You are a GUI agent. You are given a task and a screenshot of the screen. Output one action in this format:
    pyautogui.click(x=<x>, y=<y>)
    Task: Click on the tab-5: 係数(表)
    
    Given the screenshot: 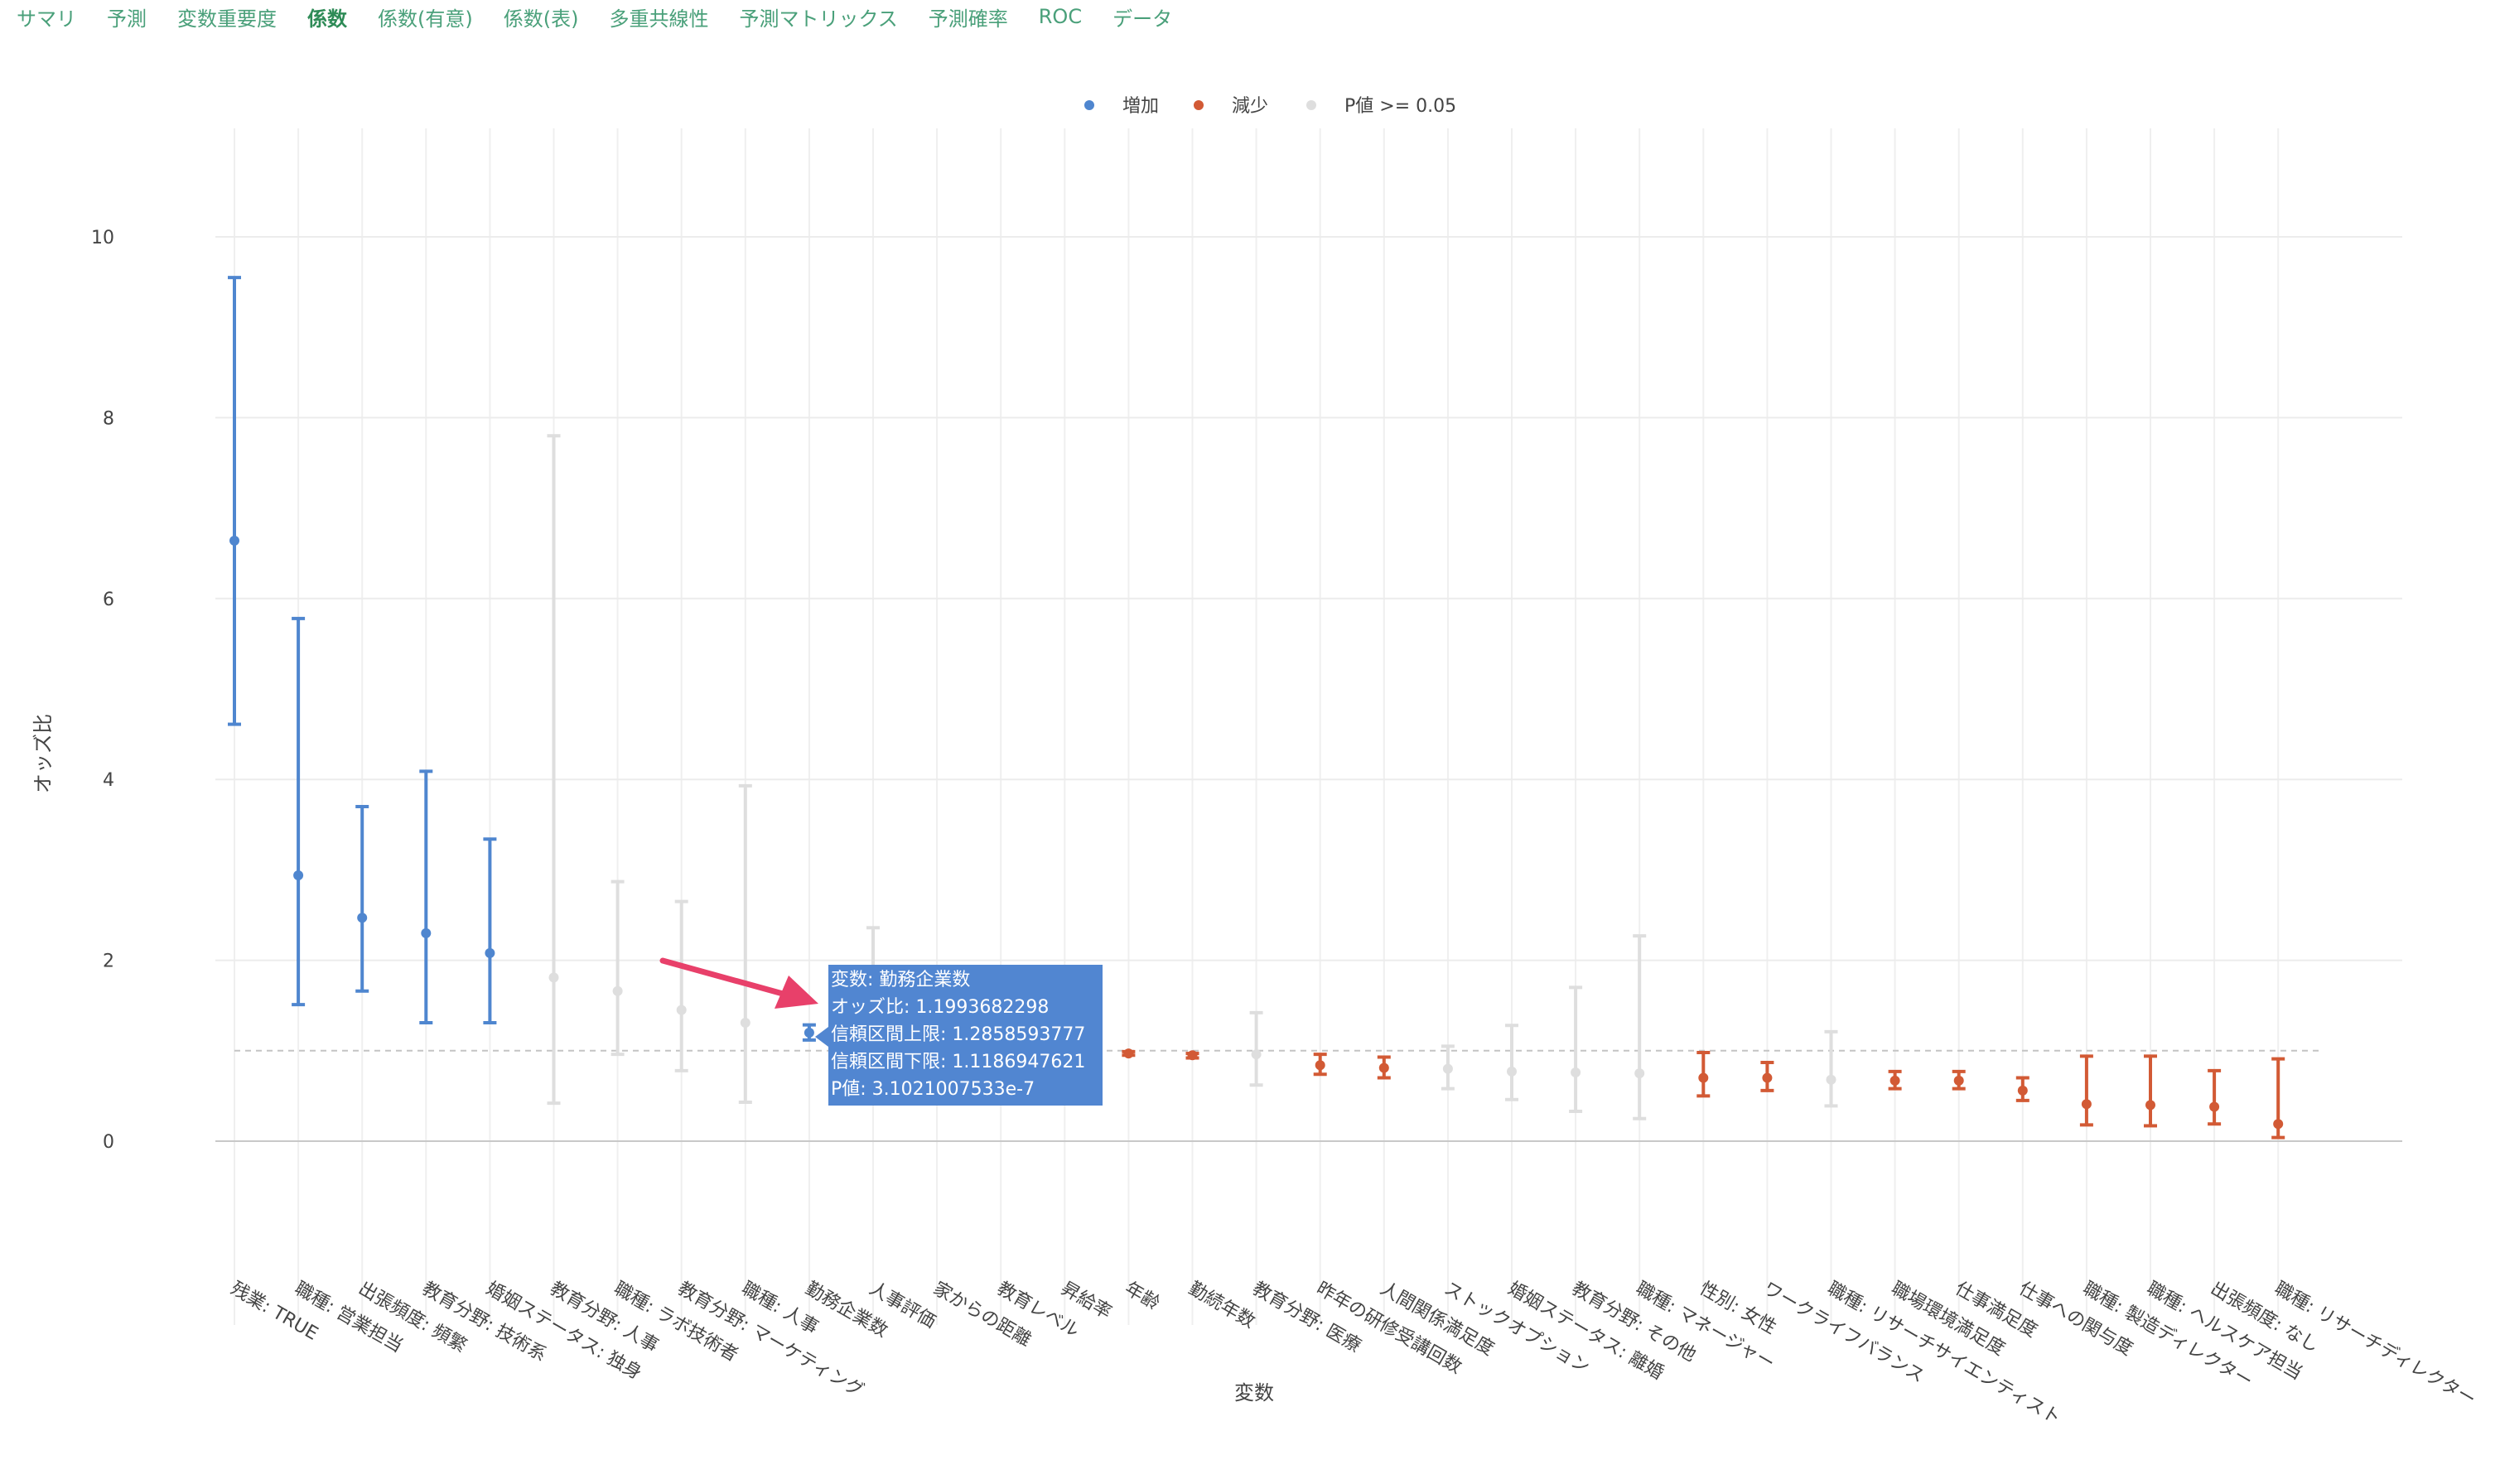 What is the action you would take?
    pyautogui.click(x=541, y=19)
    